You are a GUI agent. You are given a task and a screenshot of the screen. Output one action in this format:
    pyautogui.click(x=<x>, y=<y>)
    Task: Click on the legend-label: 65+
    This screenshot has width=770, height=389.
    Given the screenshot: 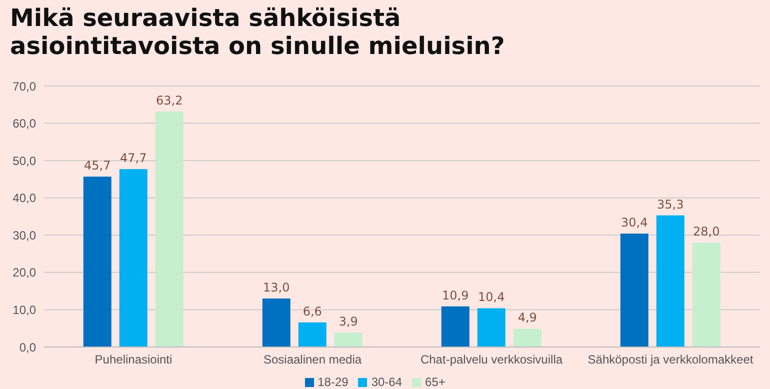 What is the action you would take?
    pyautogui.click(x=435, y=382)
    